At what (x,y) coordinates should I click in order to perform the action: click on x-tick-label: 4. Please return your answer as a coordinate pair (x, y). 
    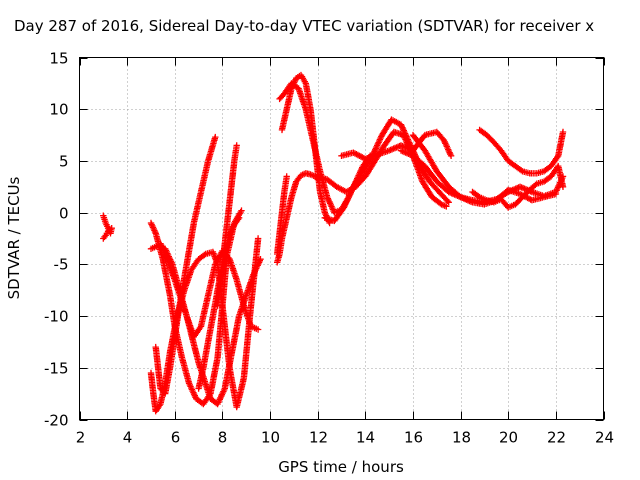
    Looking at the image, I should click on (128, 438).